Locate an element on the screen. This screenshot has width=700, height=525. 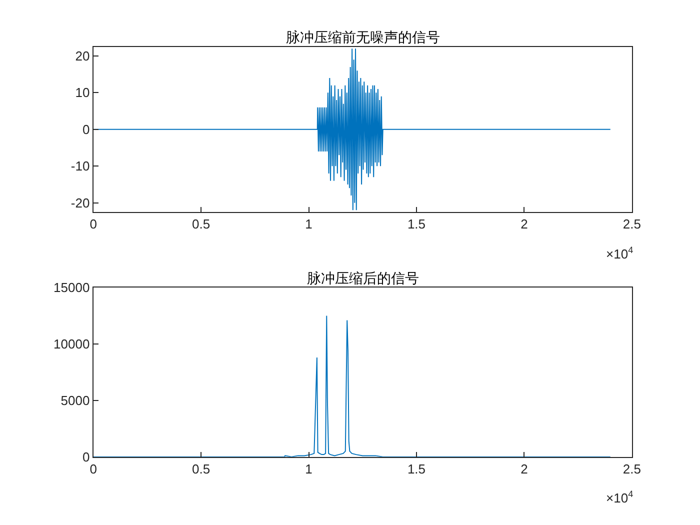
y-tick-label: 15000 is located at coordinates (72, 288).